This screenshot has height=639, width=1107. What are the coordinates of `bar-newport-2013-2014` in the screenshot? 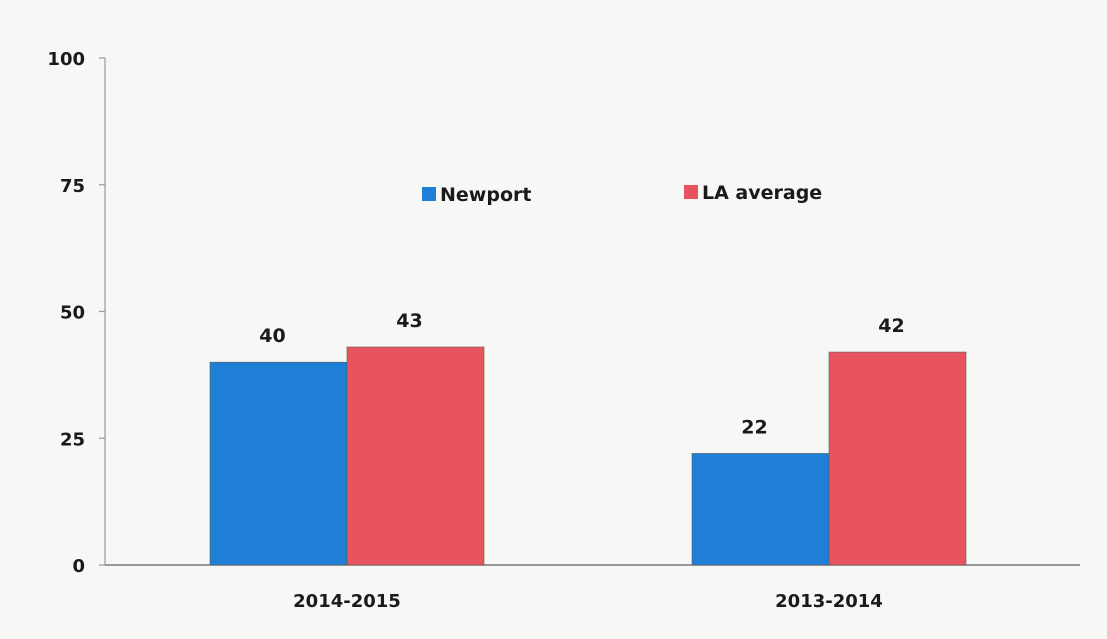 It's located at (760, 509).